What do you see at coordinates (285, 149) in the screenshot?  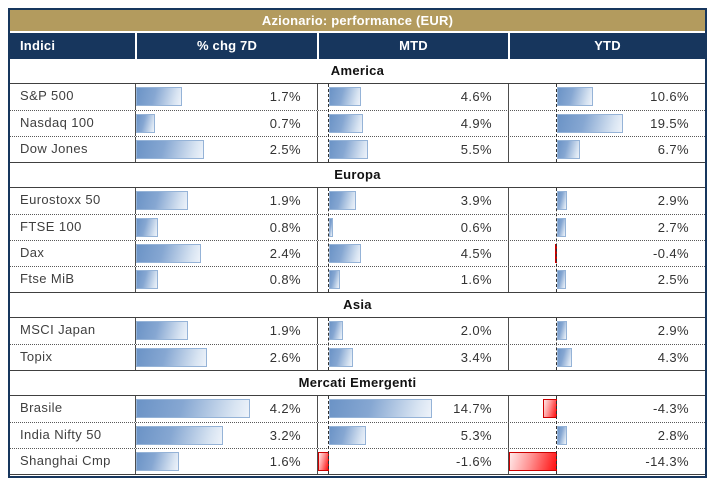 I see `value-label: 2.5%` at bounding box center [285, 149].